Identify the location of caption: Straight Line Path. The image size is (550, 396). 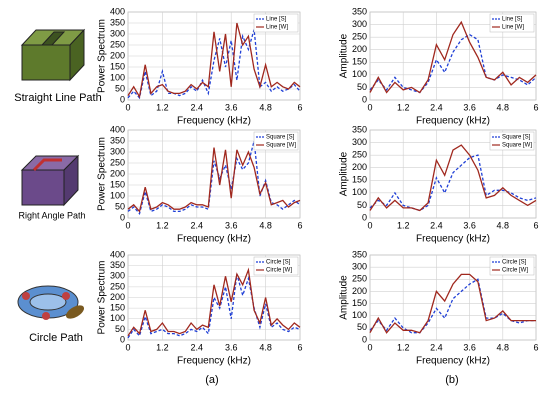
(57, 98).